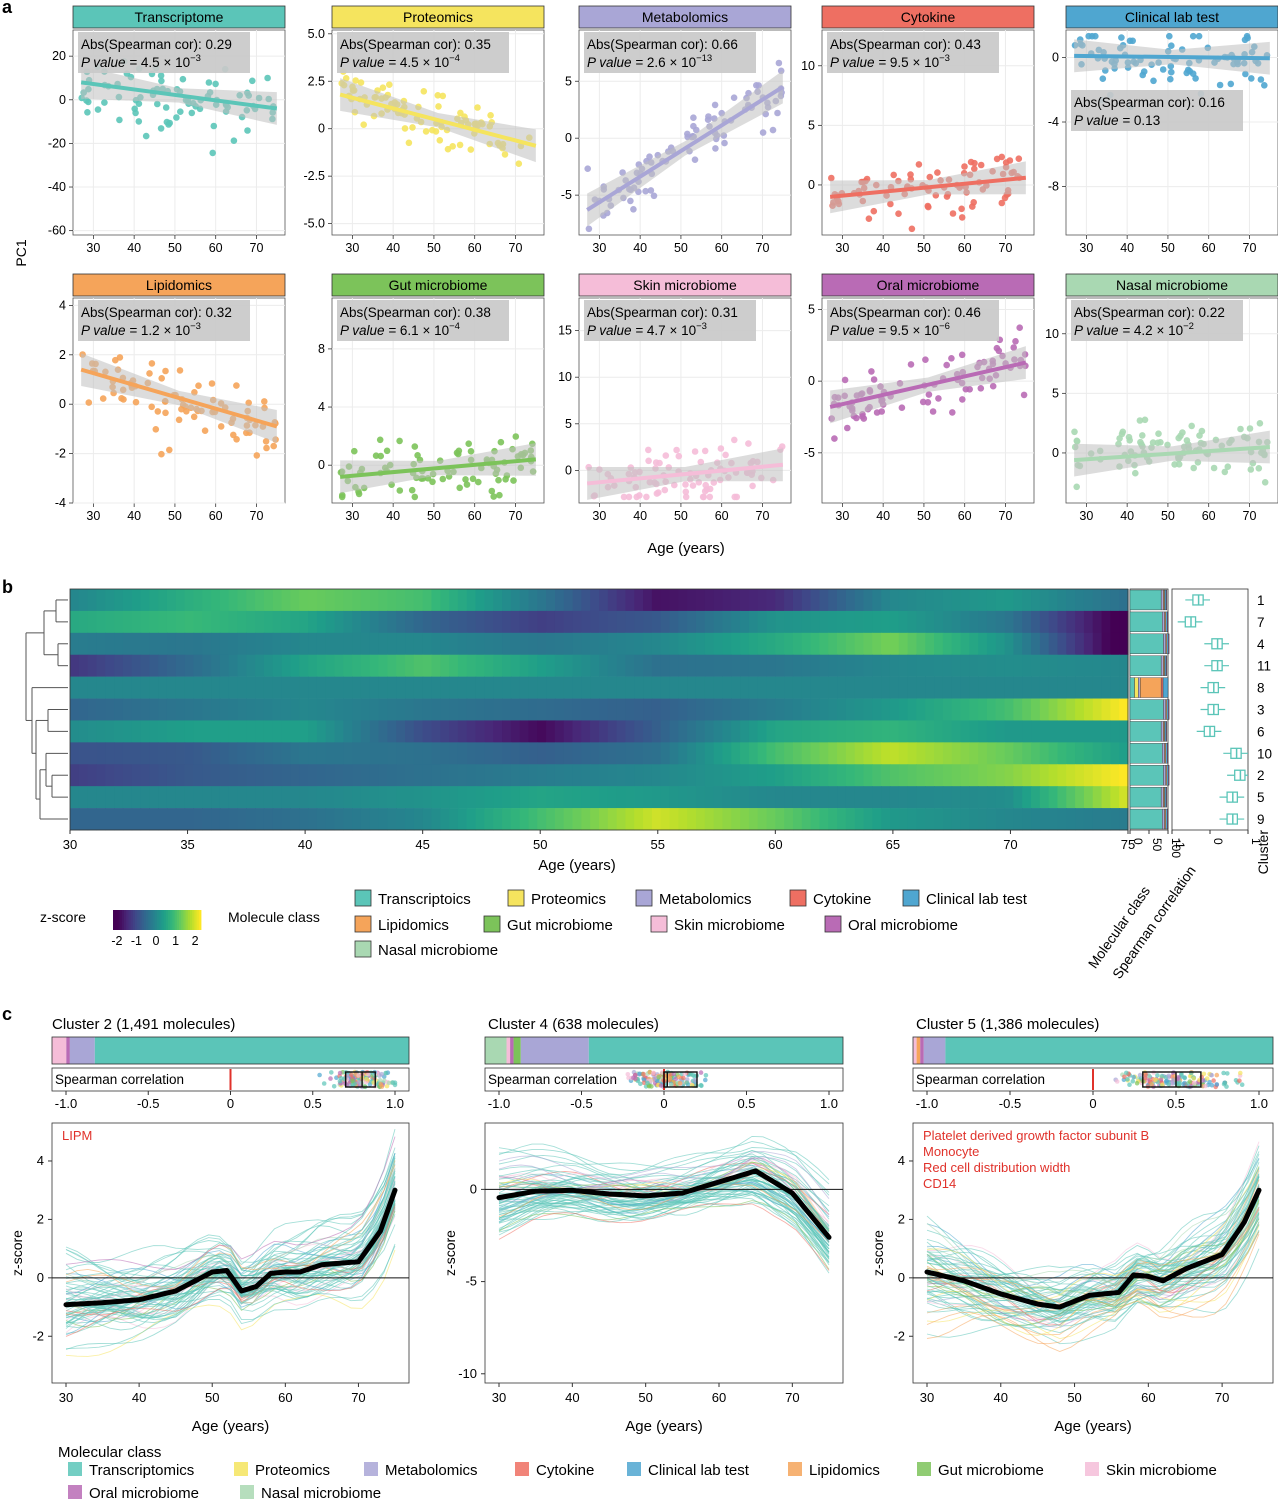 This screenshot has width=1278, height=1505. I want to click on highlight-annotation: LIPM, so click(77, 1135).